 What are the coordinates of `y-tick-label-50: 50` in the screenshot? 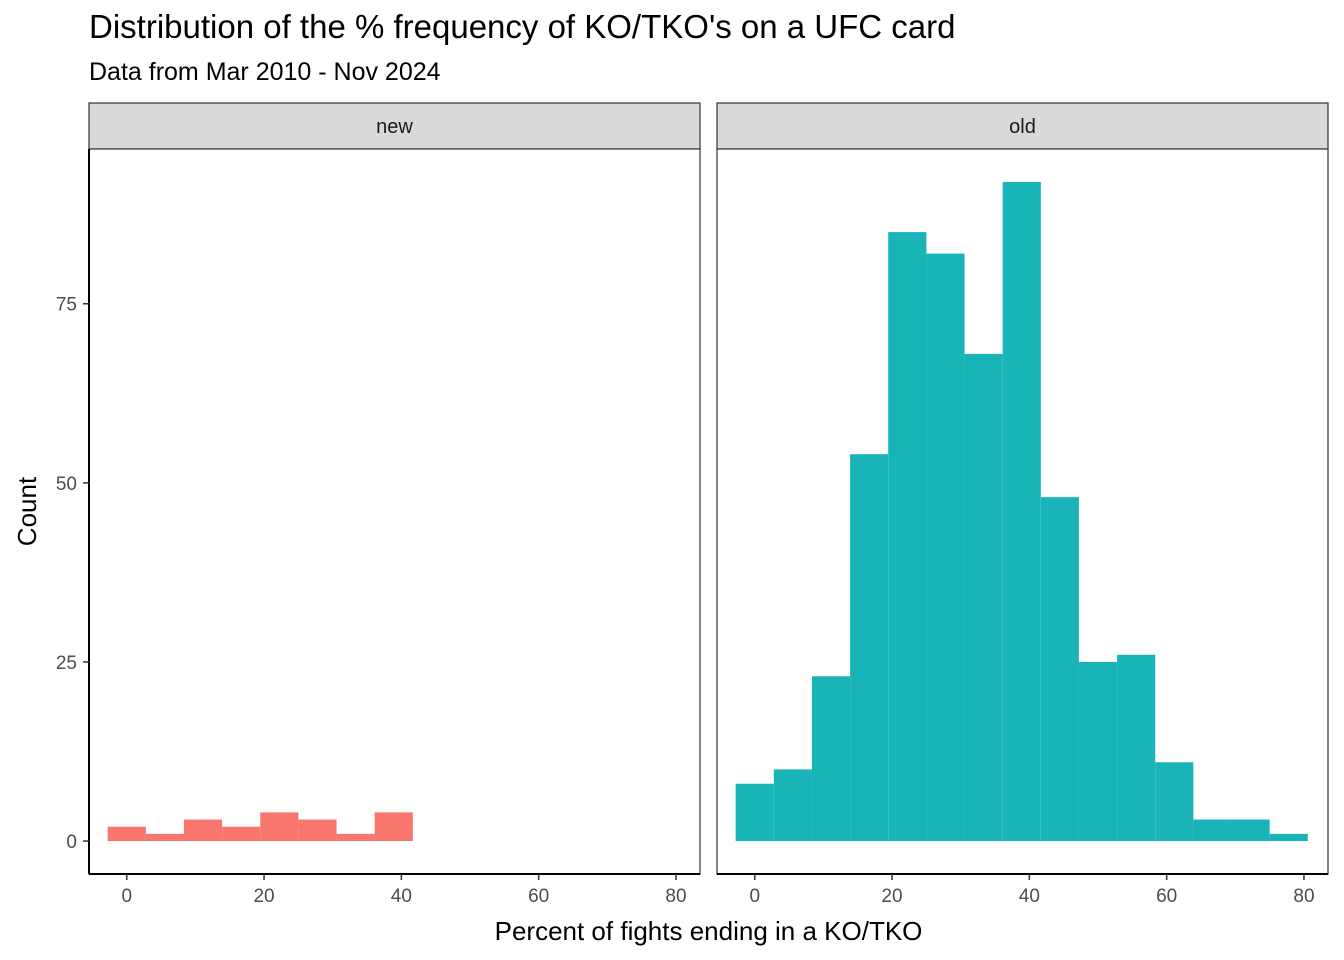 It's located at (66, 484).